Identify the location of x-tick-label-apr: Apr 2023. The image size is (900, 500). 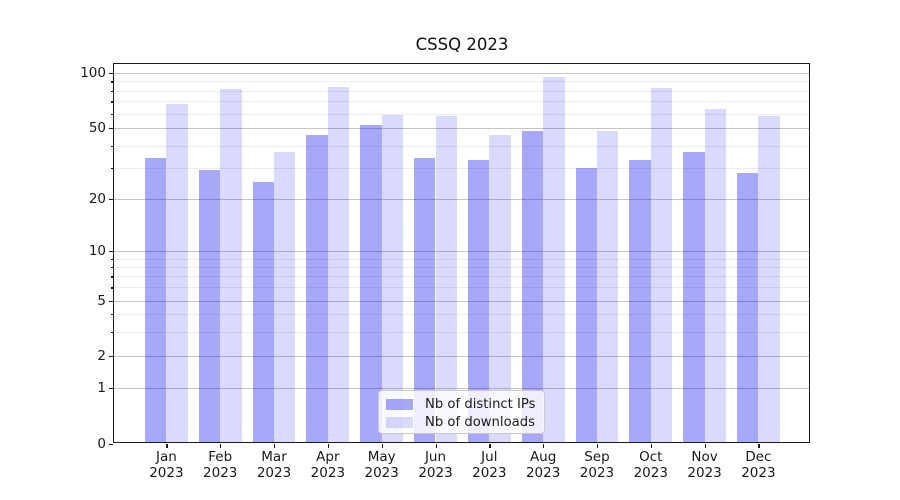
(328, 465).